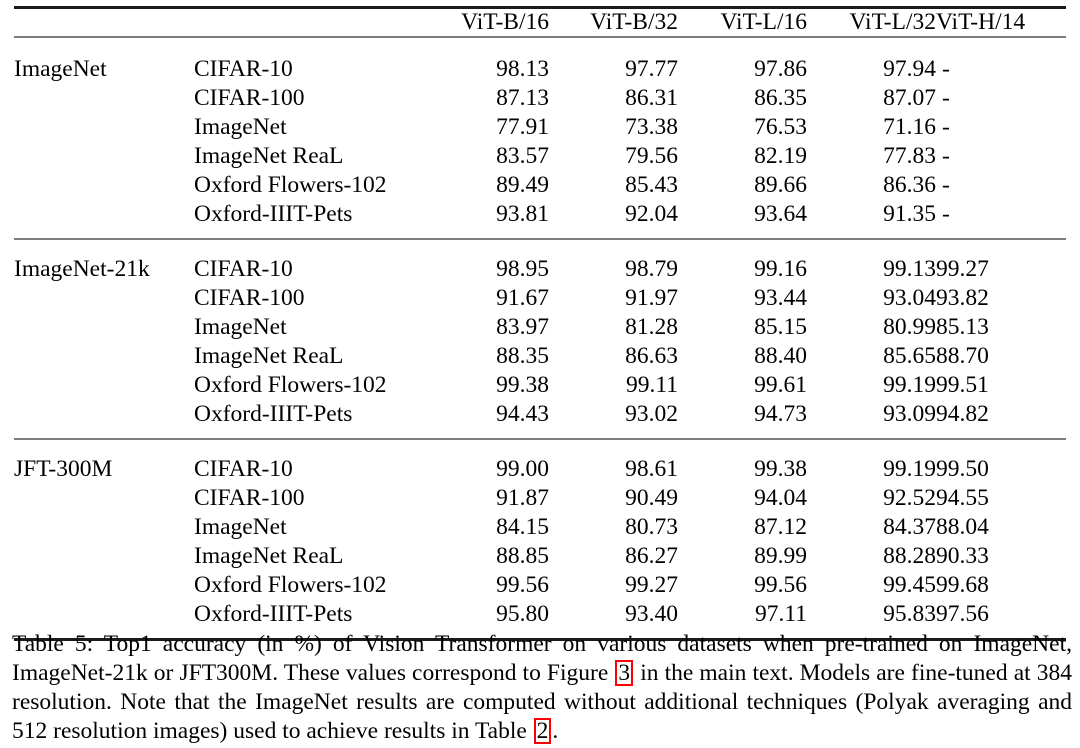 The height and width of the screenshot is (748, 1080). I want to click on cell-value: 89.66, so click(780, 185).